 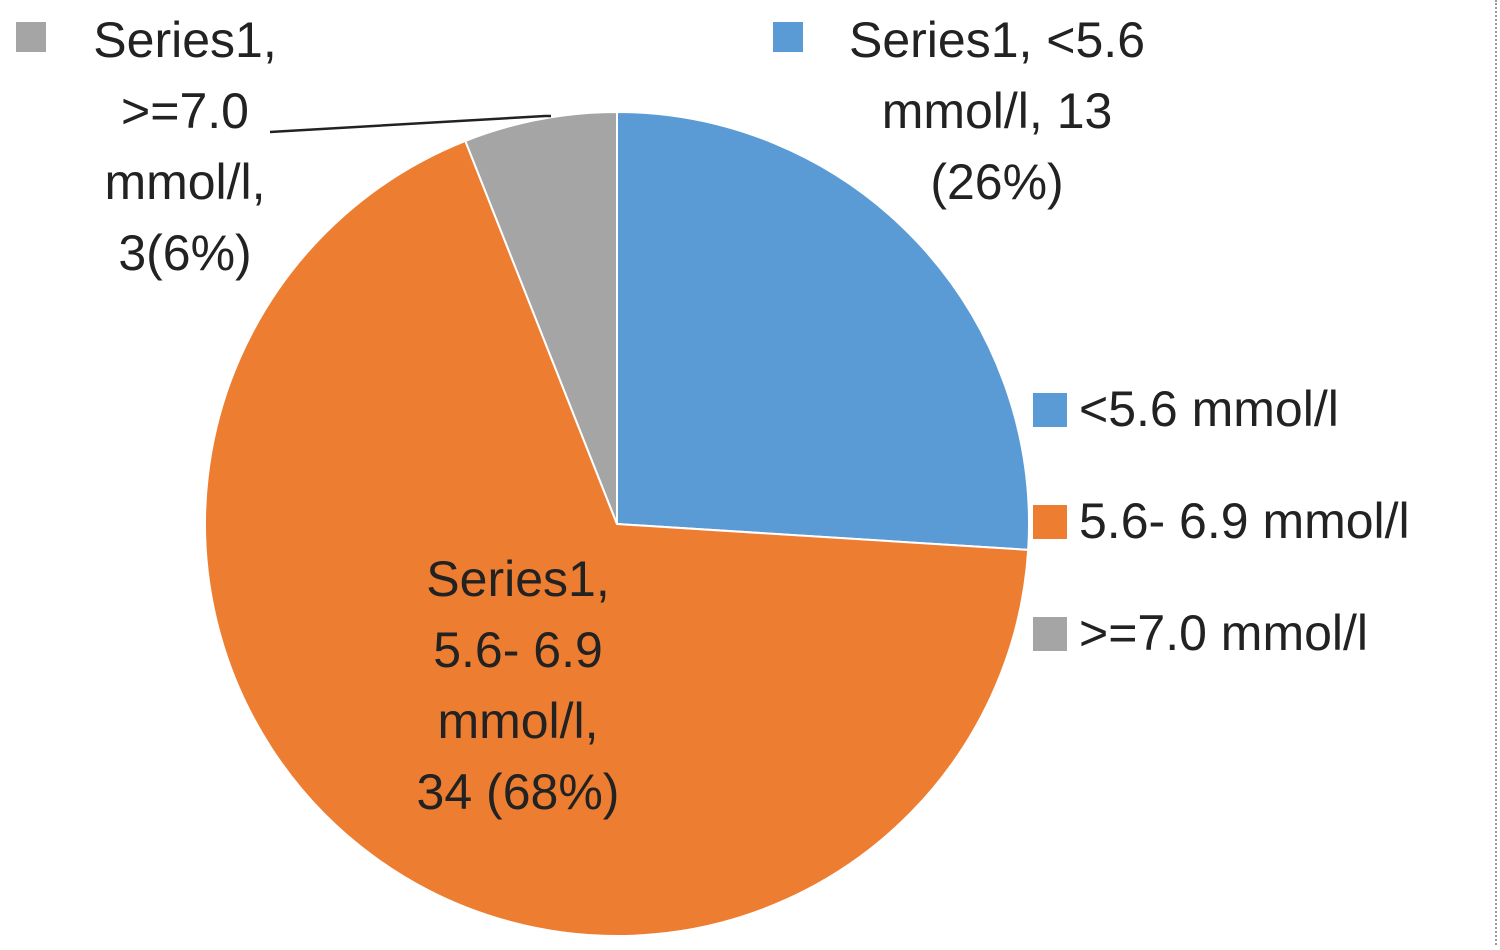 I want to click on data-label-line: Series1, <5.6, so click(x=997, y=40).